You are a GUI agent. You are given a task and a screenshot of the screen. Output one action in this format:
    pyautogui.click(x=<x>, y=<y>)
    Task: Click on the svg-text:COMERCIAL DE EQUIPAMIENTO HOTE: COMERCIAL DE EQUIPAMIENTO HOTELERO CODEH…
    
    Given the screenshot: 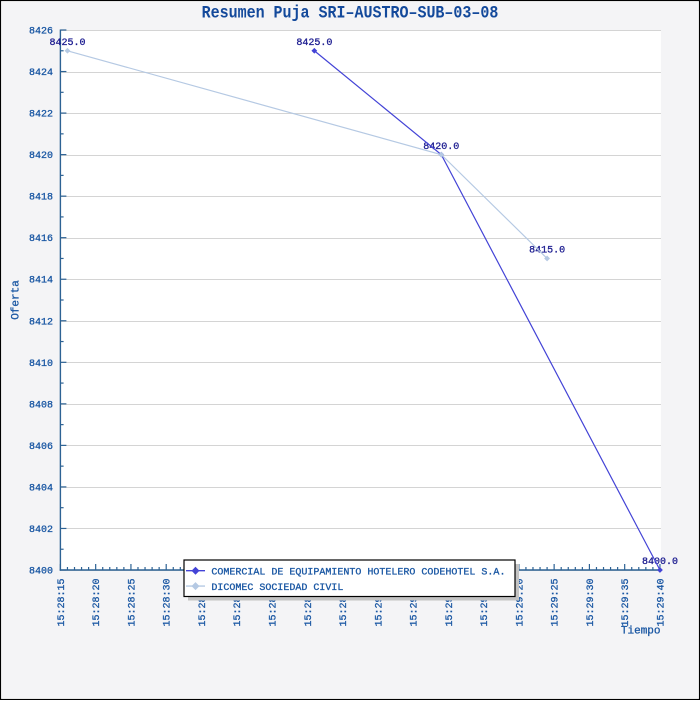 What is the action you would take?
    pyautogui.click(x=358, y=572)
    